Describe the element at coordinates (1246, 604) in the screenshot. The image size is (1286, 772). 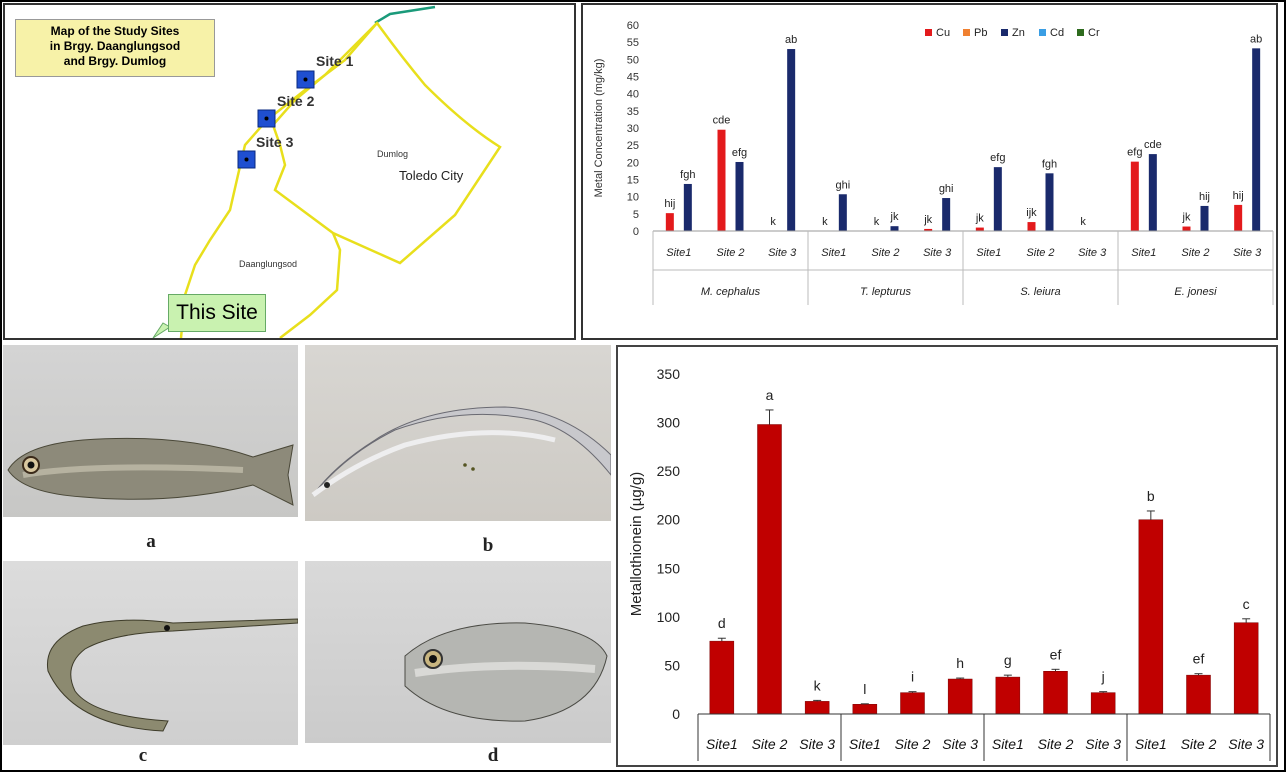
I see `mt-letter-11: c` at that location.